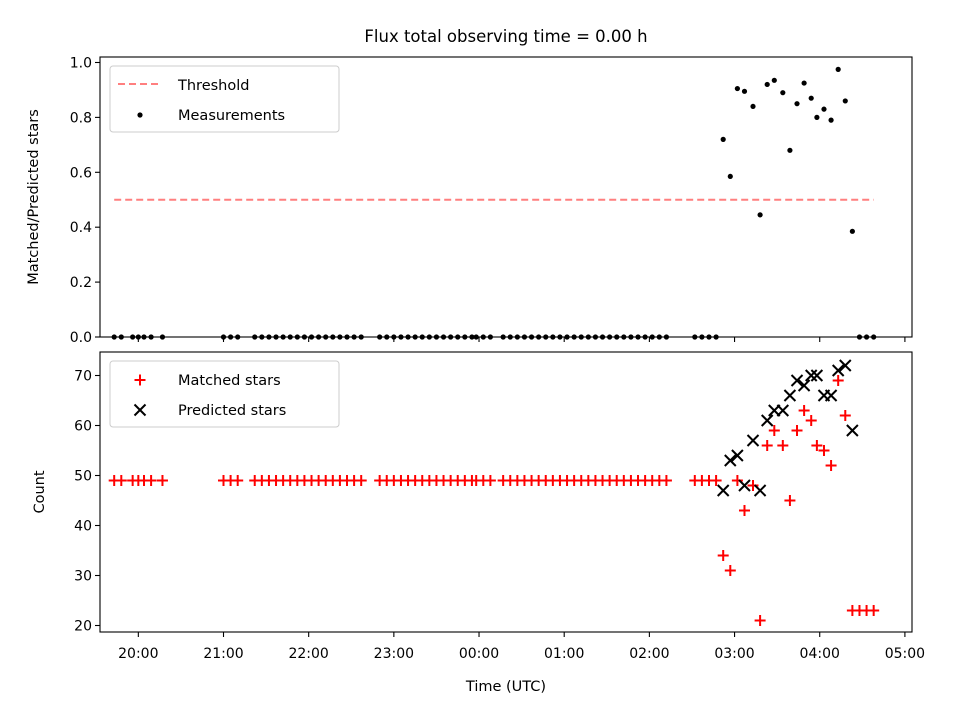 Image resolution: width=960 pixels, height=720 pixels. Describe the element at coordinates (505, 36) in the screenshot. I see `chart-title: Flux total observing time = 0.00 h` at that location.